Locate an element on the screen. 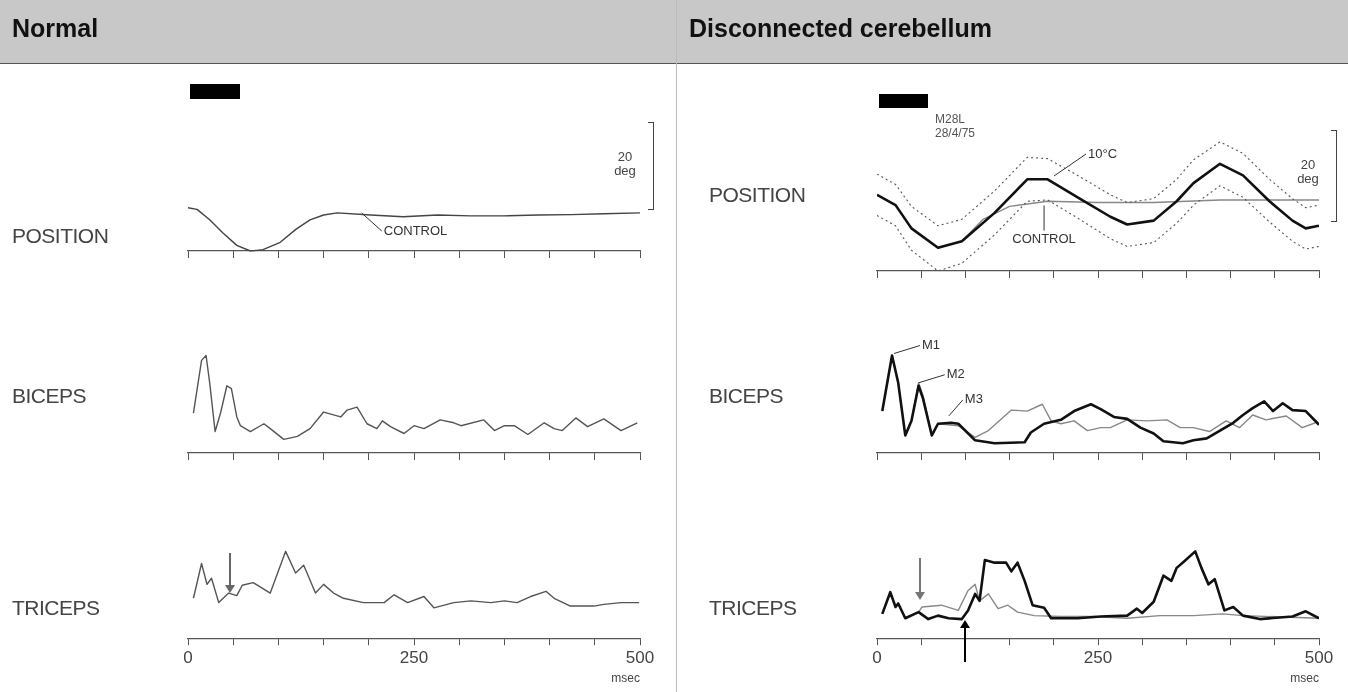  chart-title: Disconnected cerebellum is located at coordinates (840, 28).